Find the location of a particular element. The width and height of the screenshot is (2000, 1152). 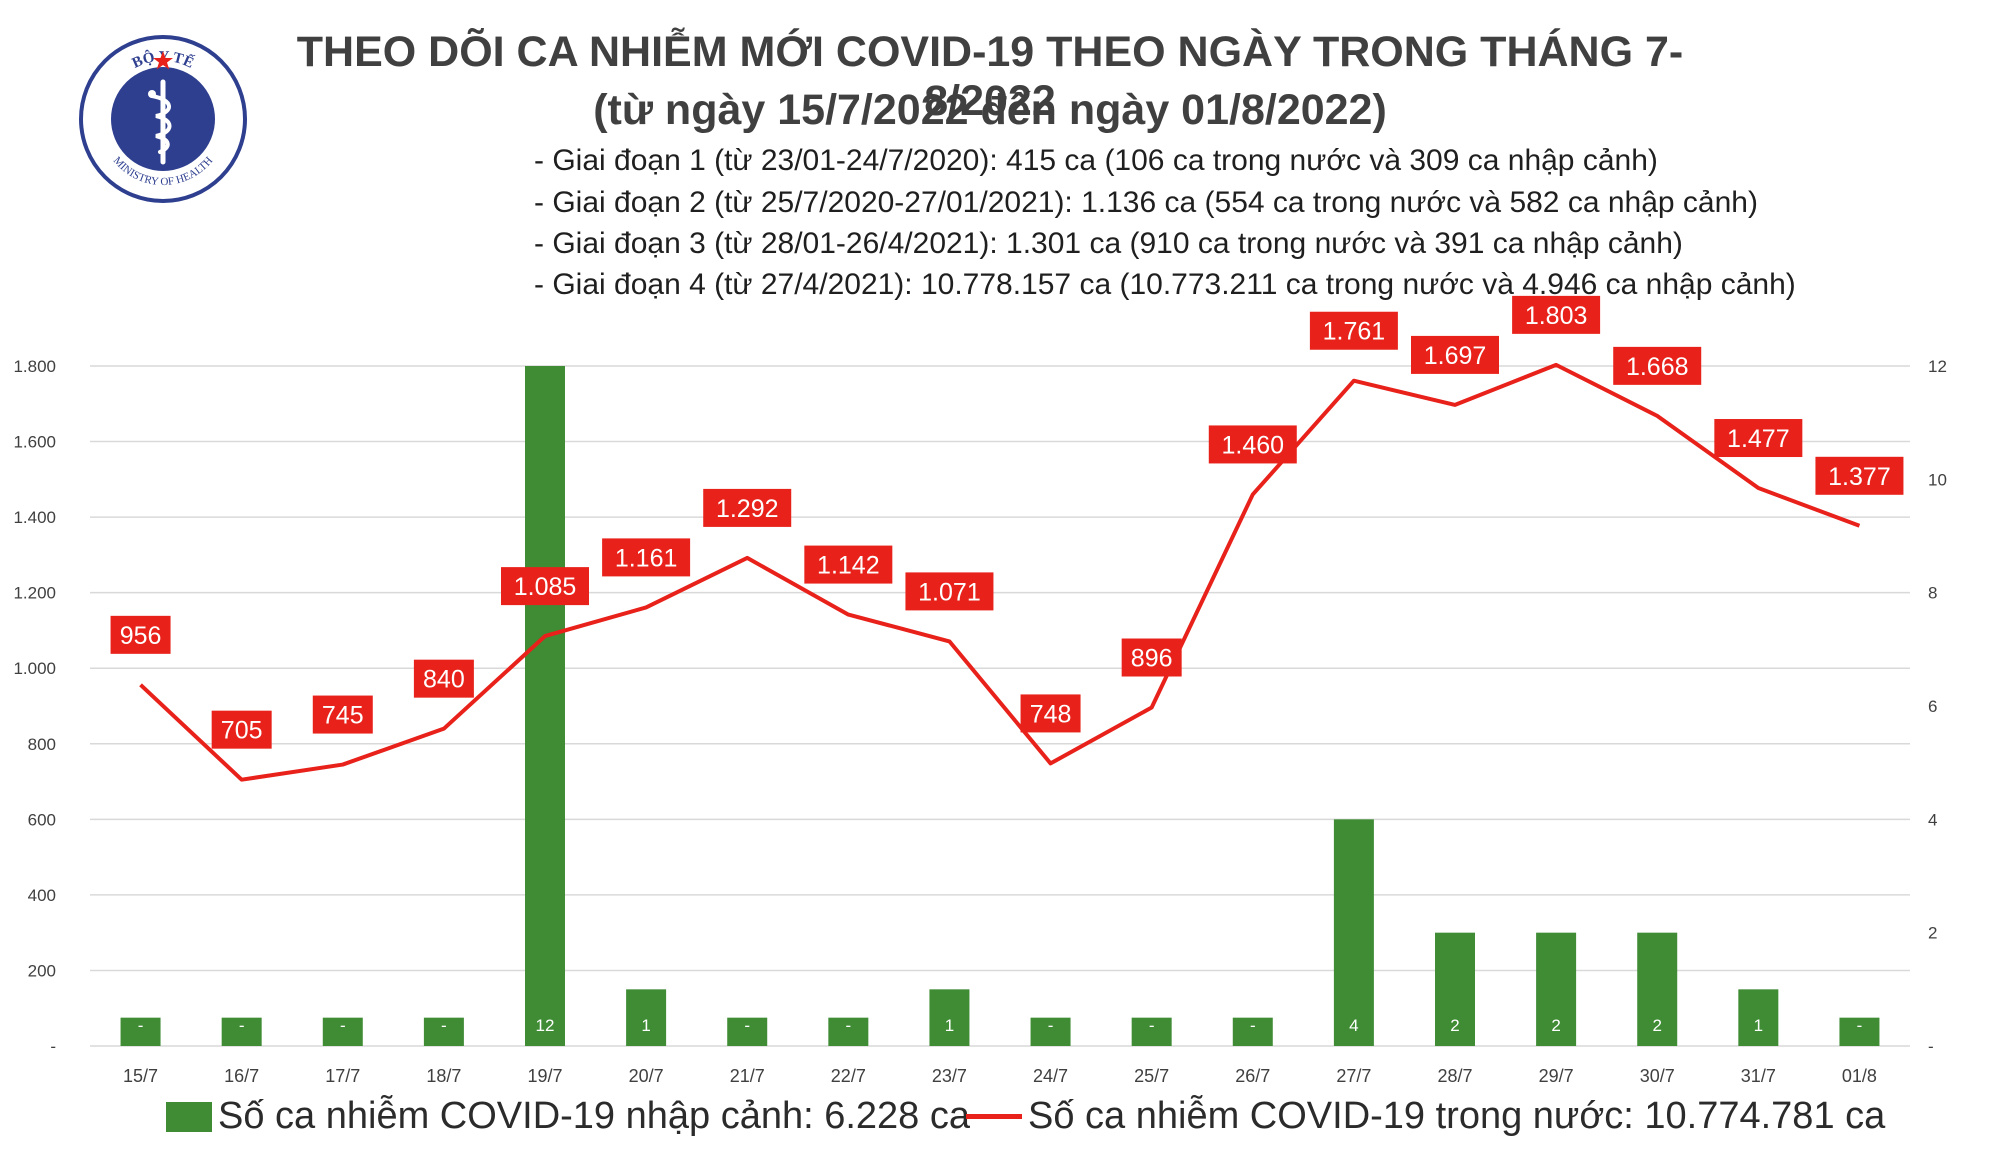

domestic-data-label: 1.292 is located at coordinates (747, 509).